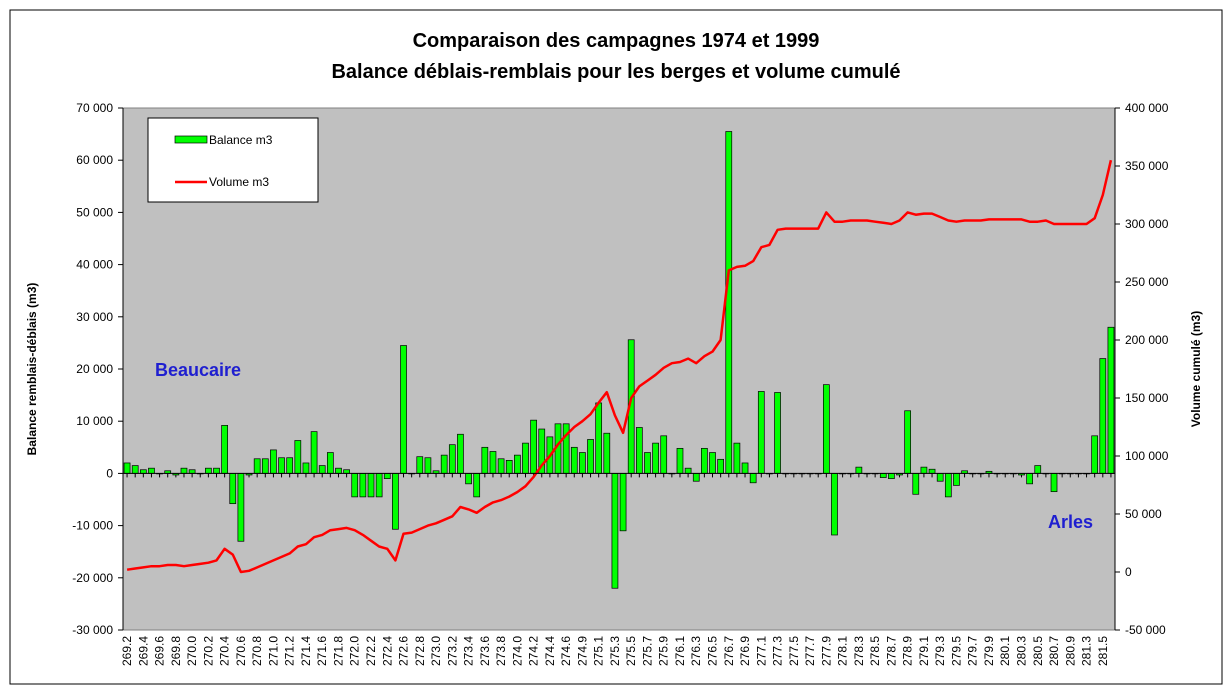 The height and width of the screenshot is (694, 1232). Describe the element at coordinates (94, 369) in the screenshot. I see `y-tick-label: 20 000` at that location.